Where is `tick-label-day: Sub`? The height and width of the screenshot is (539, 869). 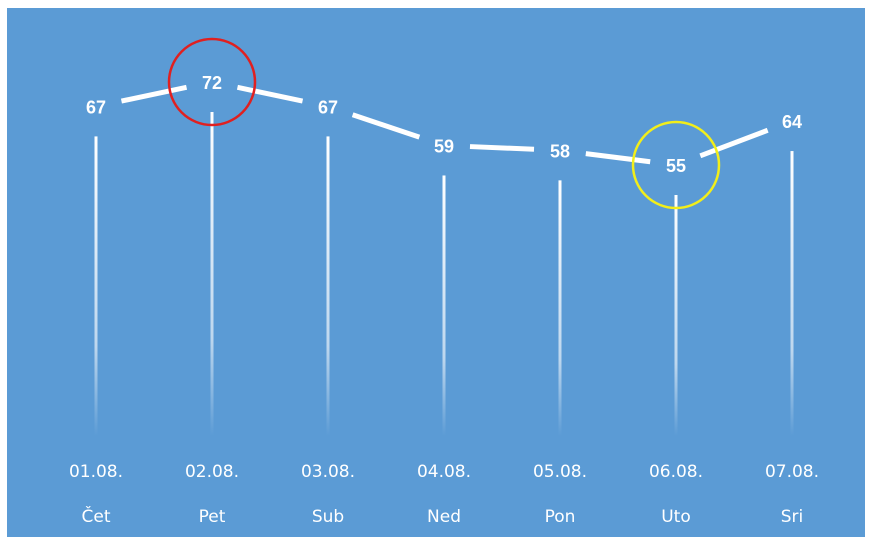
tick-label-day: Sub is located at coordinates (328, 517).